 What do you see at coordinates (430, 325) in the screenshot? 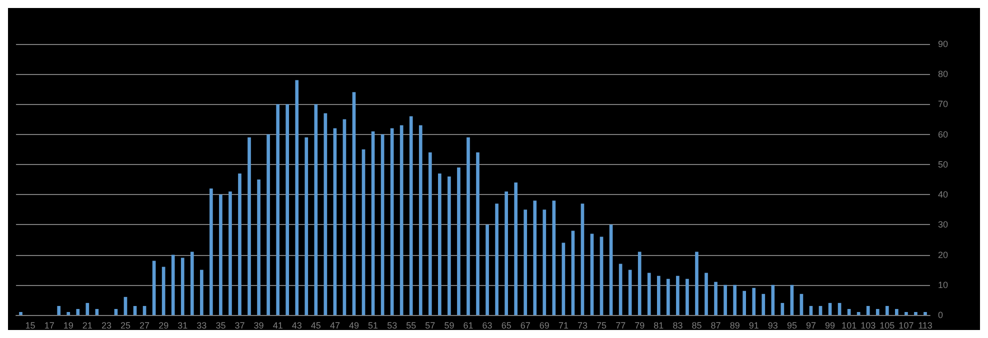
I see `x-tick-label: 57` at bounding box center [430, 325].